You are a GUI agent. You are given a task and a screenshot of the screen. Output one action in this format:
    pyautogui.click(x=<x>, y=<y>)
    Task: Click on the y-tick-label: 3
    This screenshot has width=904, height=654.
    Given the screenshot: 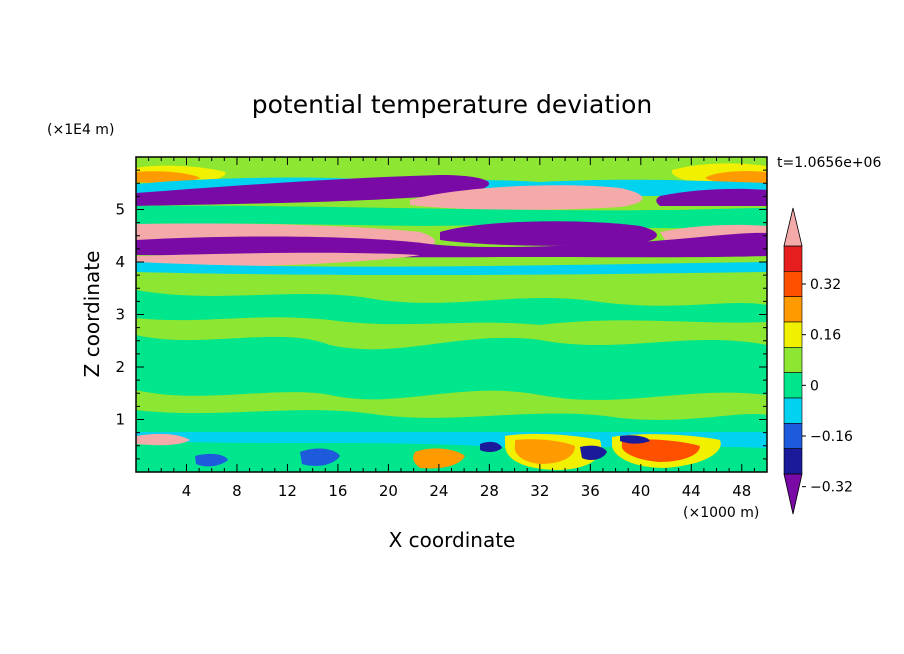 What is the action you would take?
    pyautogui.click(x=120, y=315)
    